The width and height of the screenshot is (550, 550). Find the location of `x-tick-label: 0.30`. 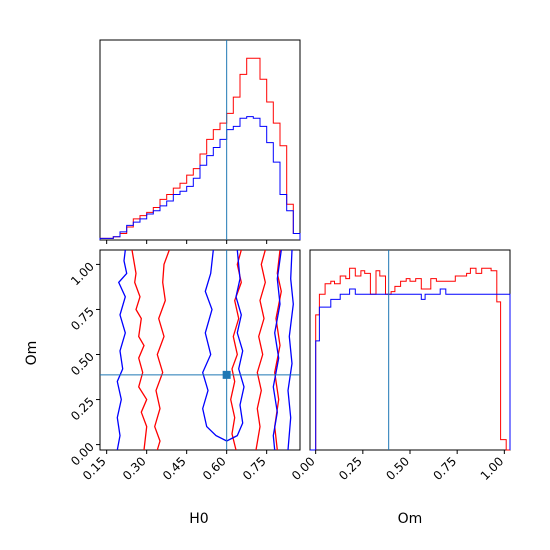

x-tick-label: 0.30 is located at coordinates (134, 468).